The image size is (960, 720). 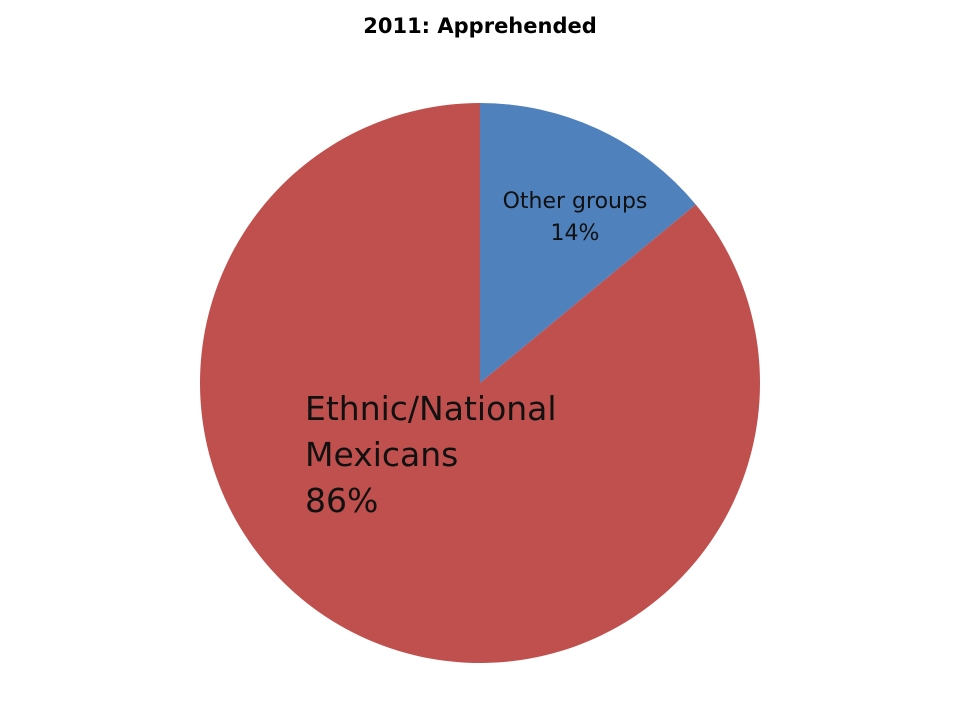 I want to click on slice-label-line: 14%, so click(x=575, y=233).